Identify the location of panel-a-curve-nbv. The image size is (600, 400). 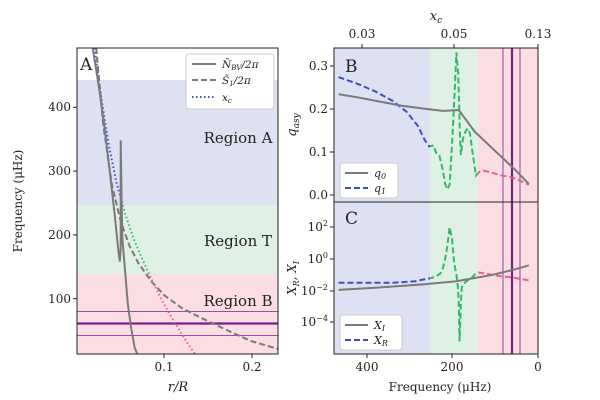
(115, 201).